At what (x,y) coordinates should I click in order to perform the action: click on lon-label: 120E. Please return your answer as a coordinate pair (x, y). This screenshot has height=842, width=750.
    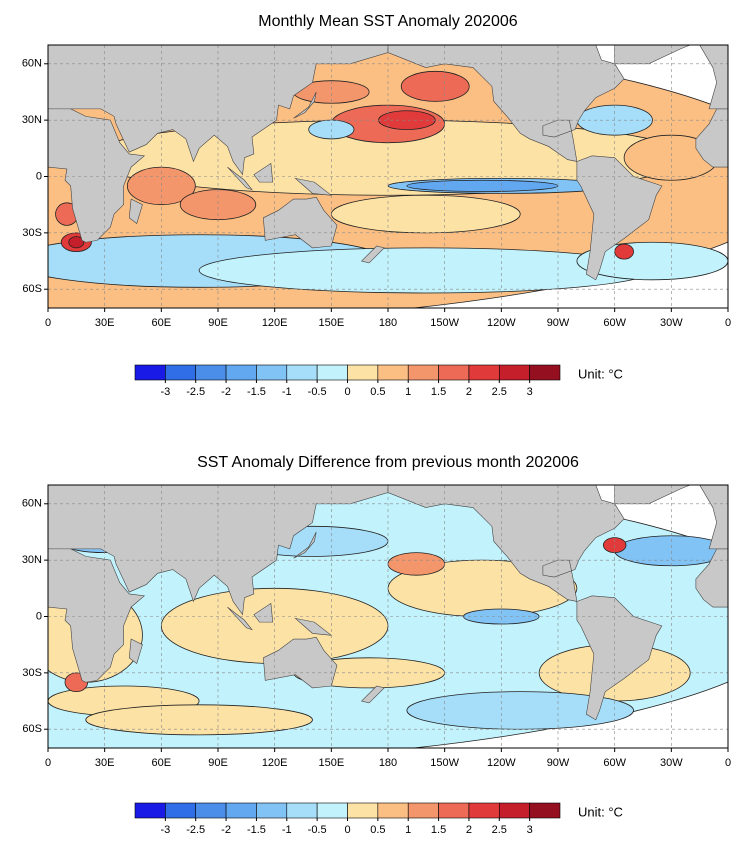
    Looking at the image, I should click on (275, 323).